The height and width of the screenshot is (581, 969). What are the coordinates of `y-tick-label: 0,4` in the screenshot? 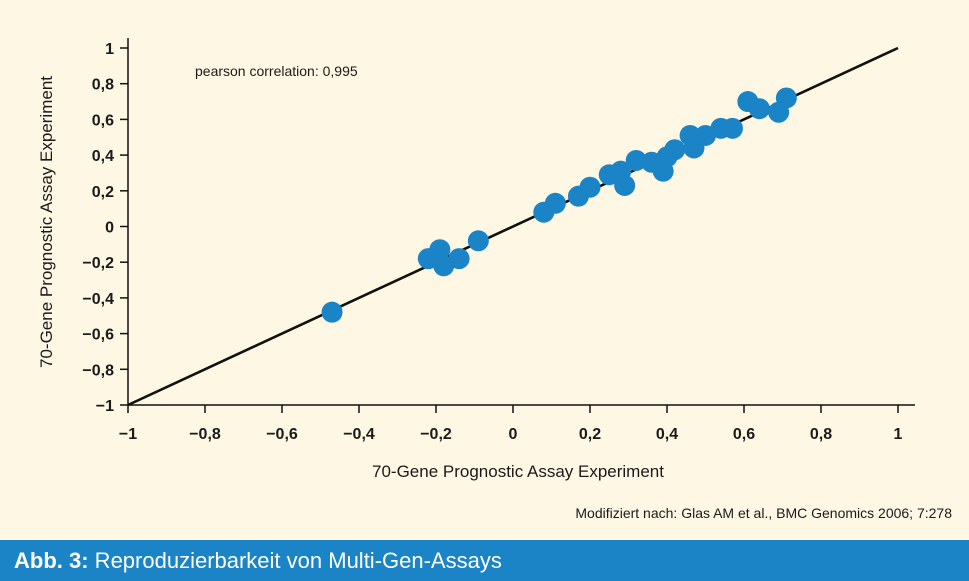 It's located at (103, 156).